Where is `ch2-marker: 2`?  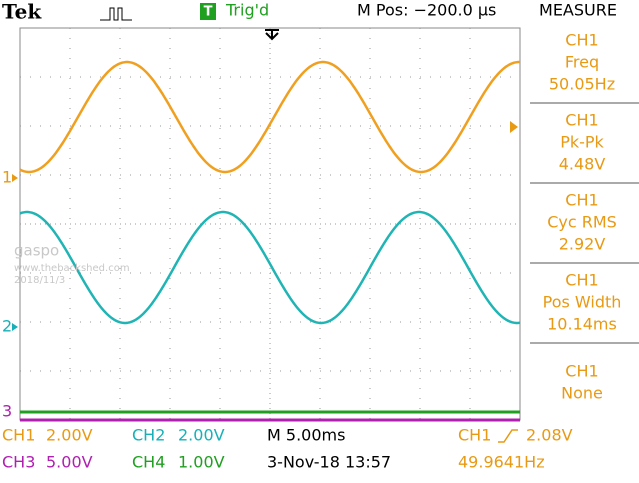
ch2-marker: 2 is located at coordinates (7, 326).